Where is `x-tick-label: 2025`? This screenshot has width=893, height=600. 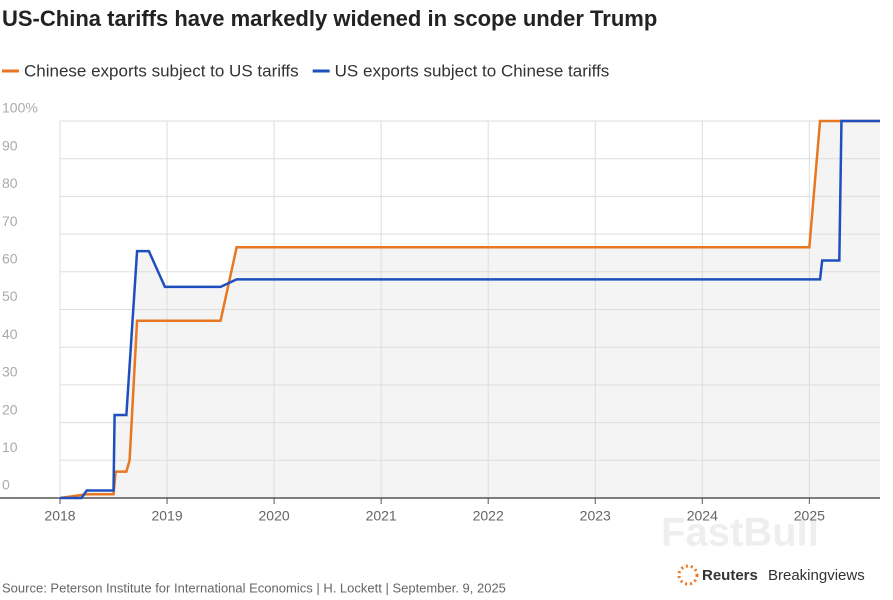 x-tick-label: 2025 is located at coordinates (809, 516).